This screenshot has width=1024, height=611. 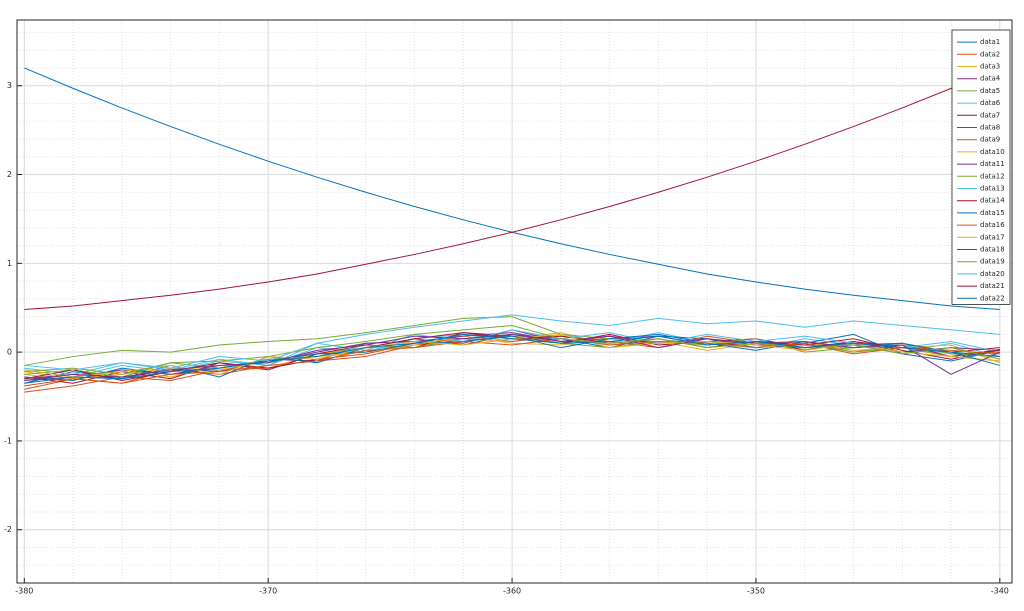 What do you see at coordinates (992, 250) in the screenshot?
I see `legend-label: data18` at bounding box center [992, 250].